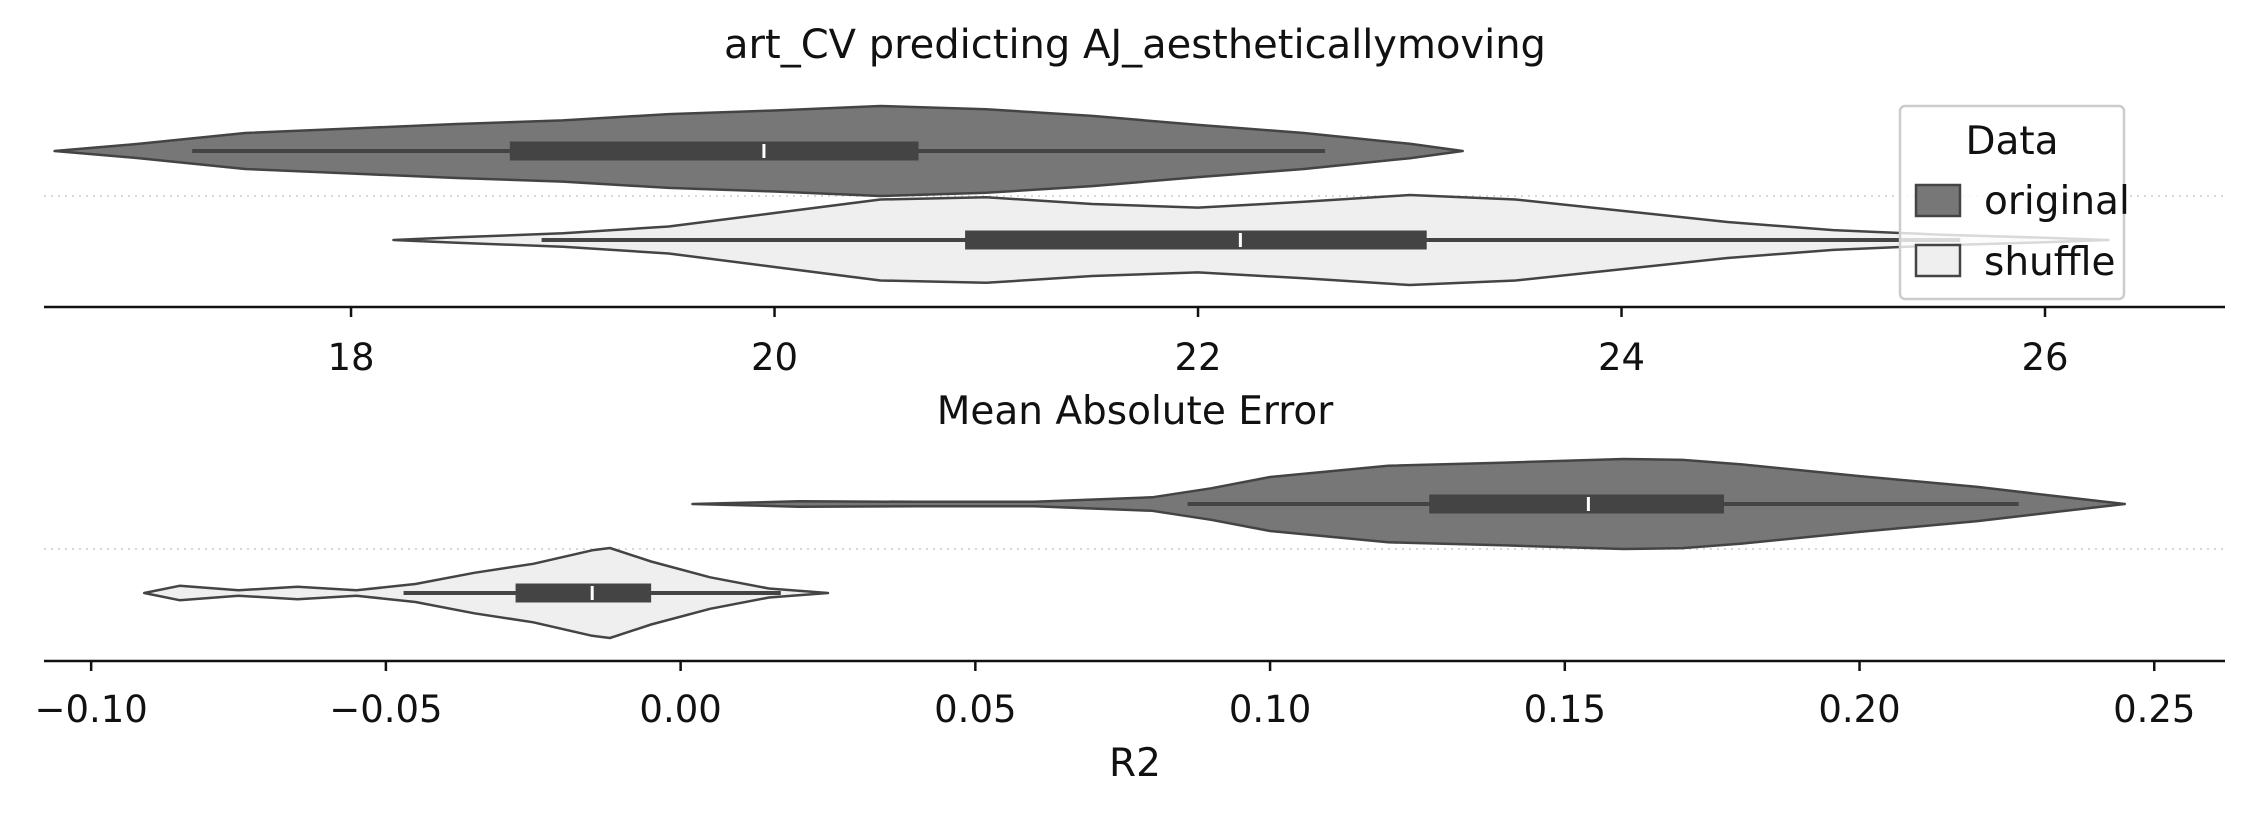 The image size is (2255, 816). What do you see at coordinates (1859, 709) in the screenshot?
I see `x-tick-label: 0.20` at bounding box center [1859, 709].